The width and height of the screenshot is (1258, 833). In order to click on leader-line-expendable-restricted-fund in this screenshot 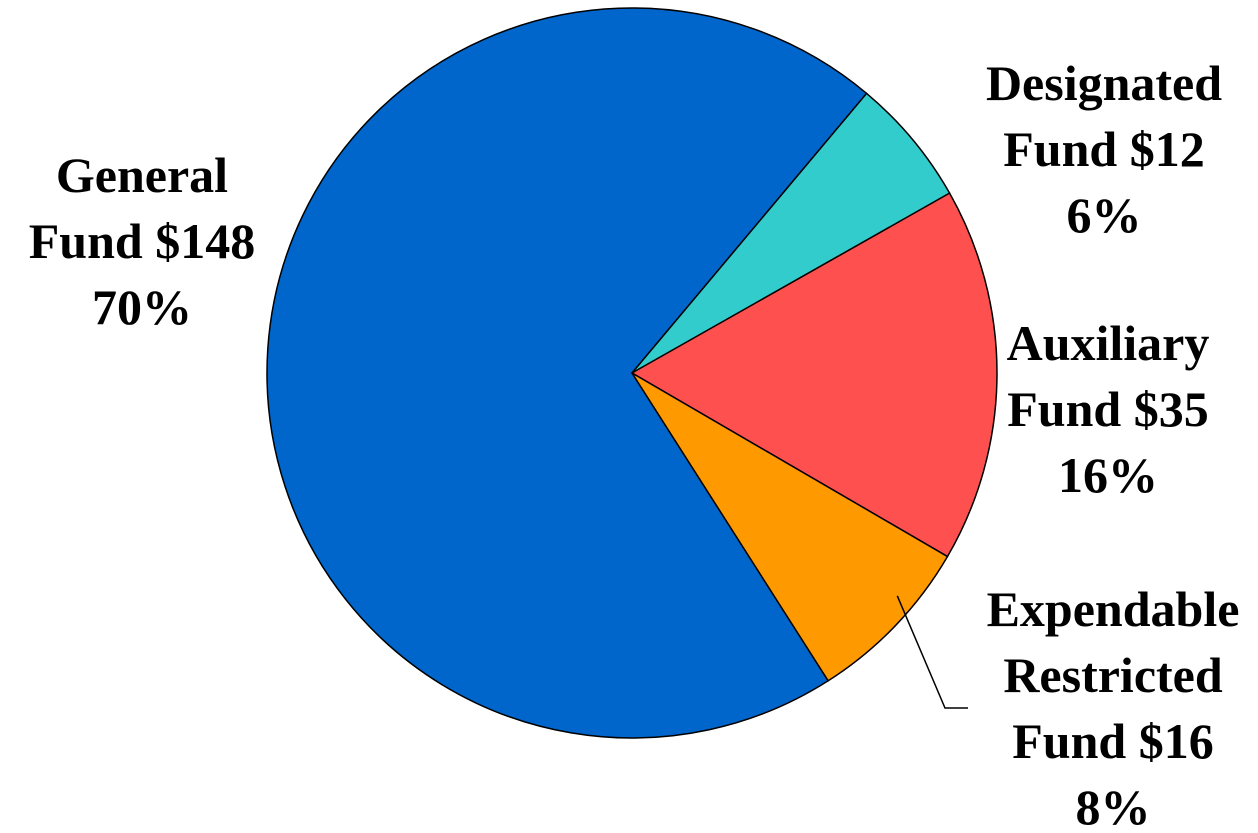, I will do `click(932, 652)`.